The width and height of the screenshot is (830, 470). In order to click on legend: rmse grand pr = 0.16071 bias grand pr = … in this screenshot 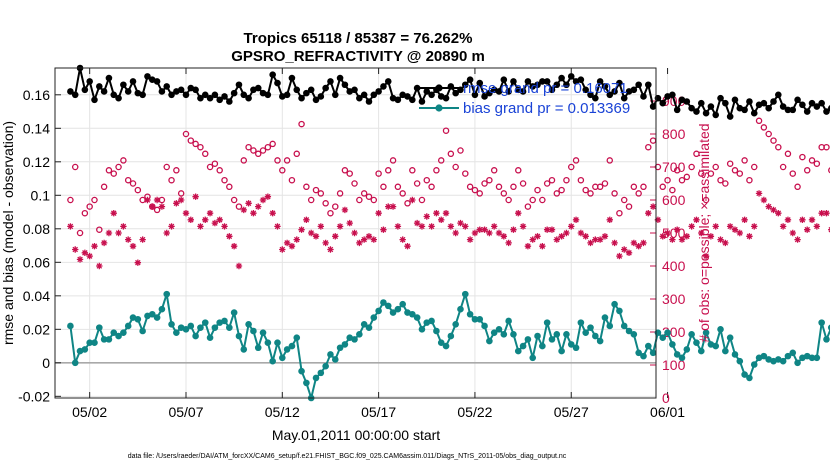, I will do `click(524, 98)`.